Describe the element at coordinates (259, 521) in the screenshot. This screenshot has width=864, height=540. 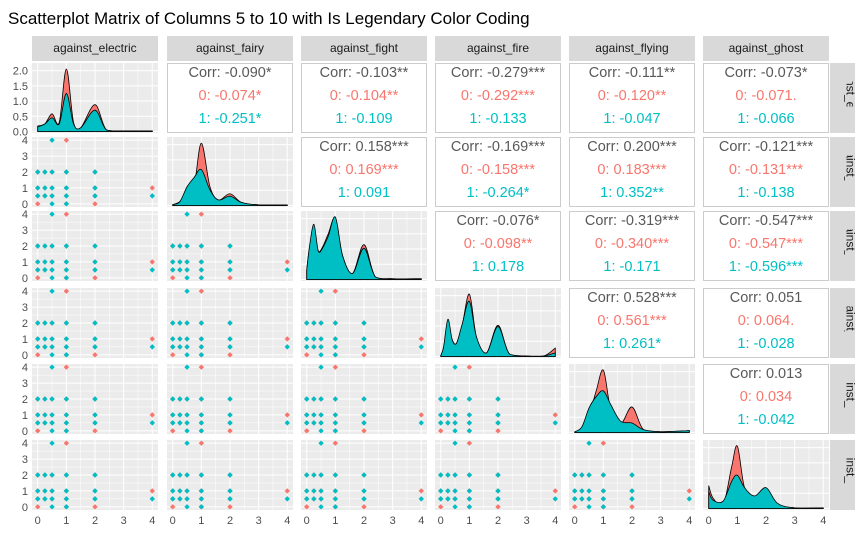
I see `x-tick-label: 3` at that location.